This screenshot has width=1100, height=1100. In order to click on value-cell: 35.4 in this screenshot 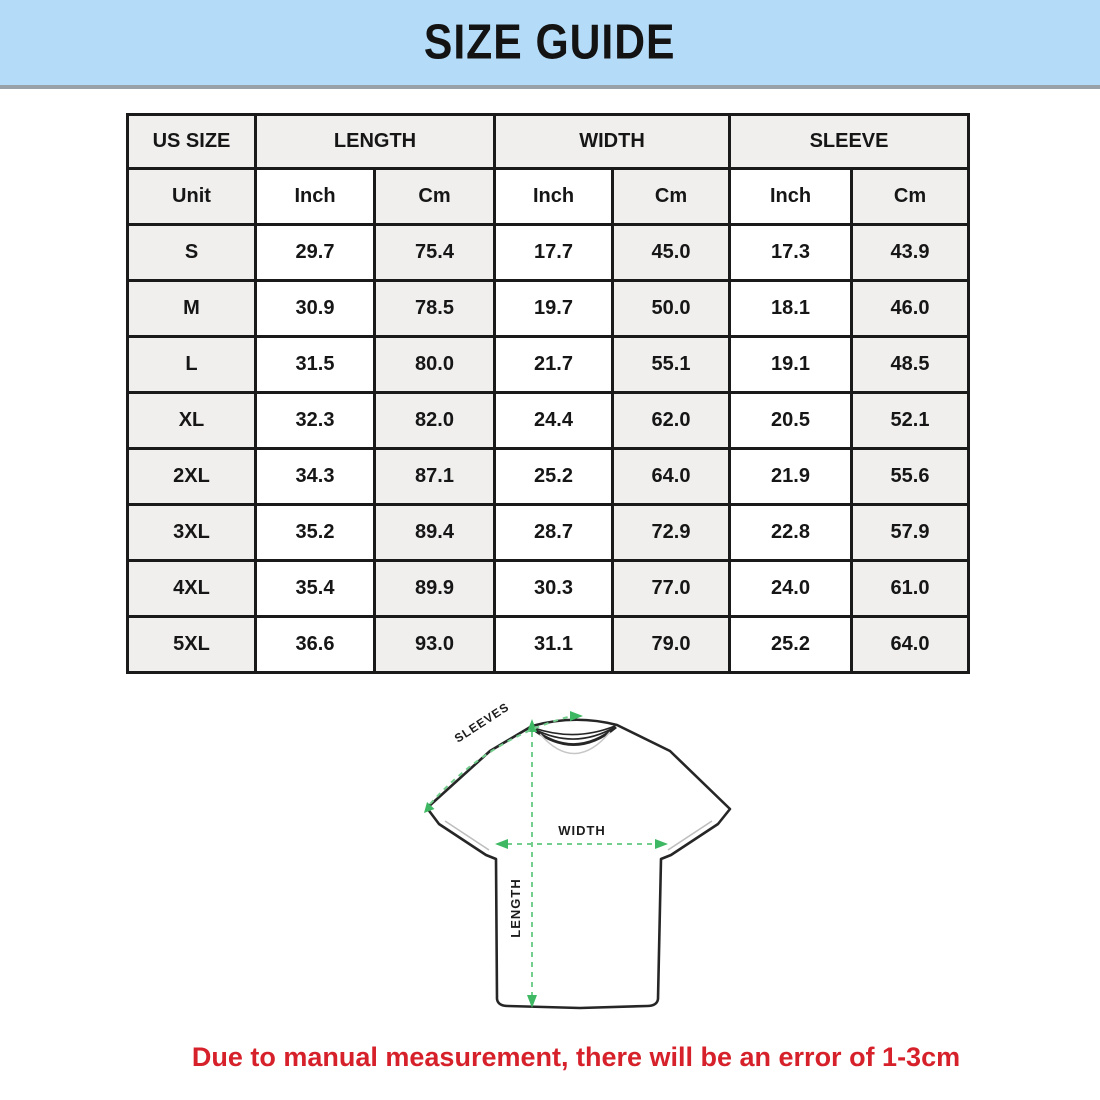, I will do `click(315, 588)`.